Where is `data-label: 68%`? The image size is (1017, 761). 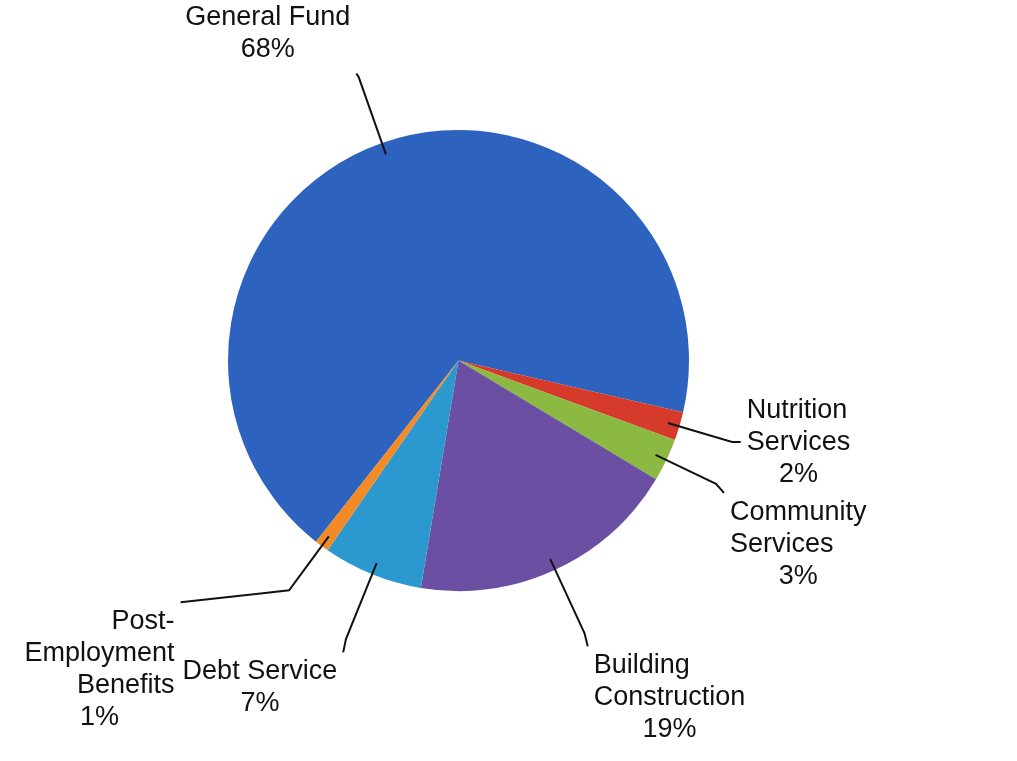 data-label: 68% is located at coordinates (267, 47).